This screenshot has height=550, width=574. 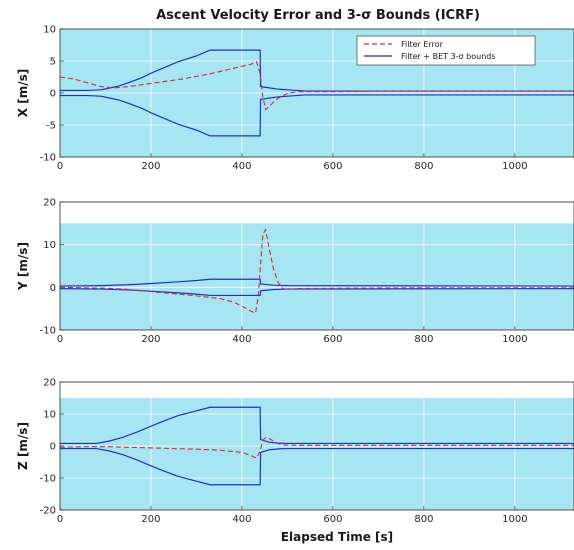 I want to click on z-y-tick-label: 0, so click(x=53, y=447).